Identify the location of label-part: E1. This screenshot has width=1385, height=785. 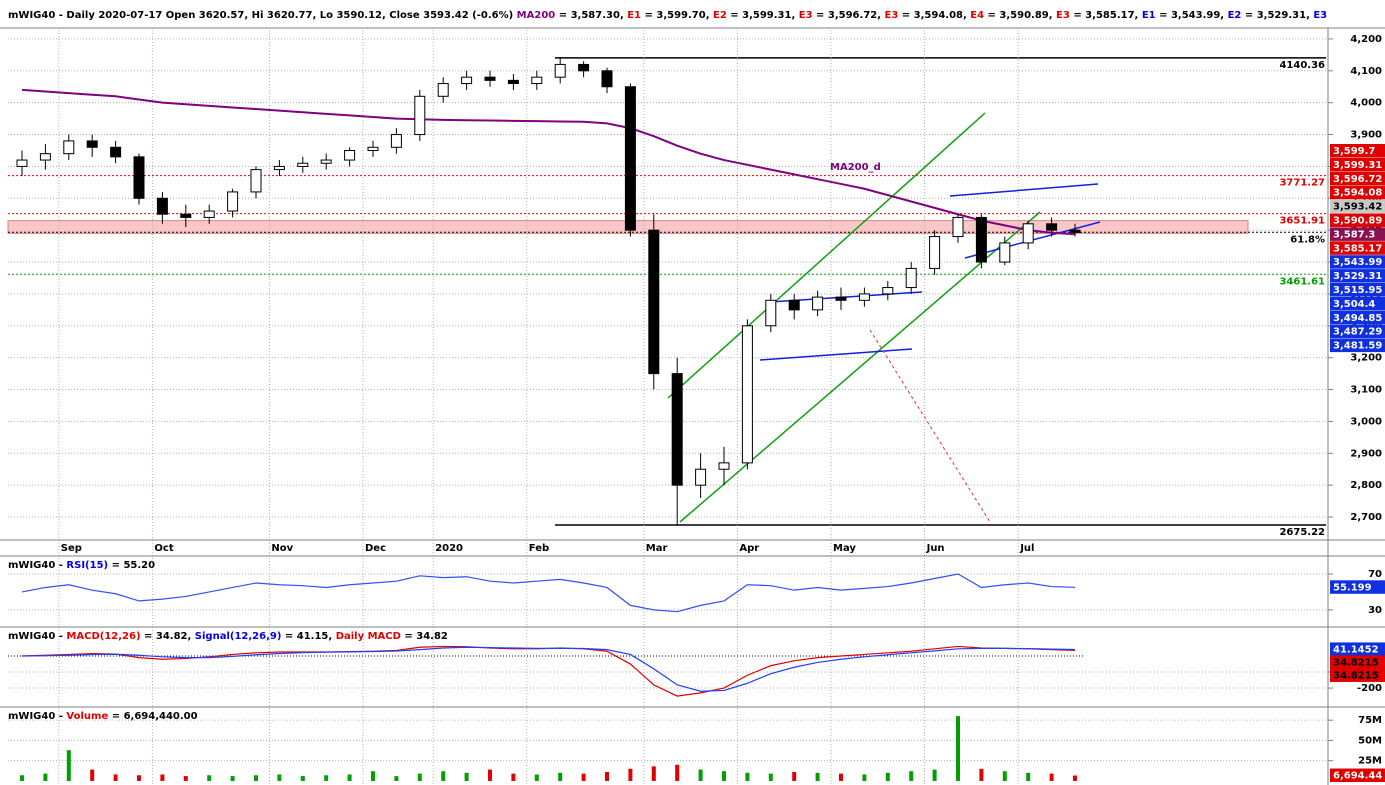
(1149, 15).